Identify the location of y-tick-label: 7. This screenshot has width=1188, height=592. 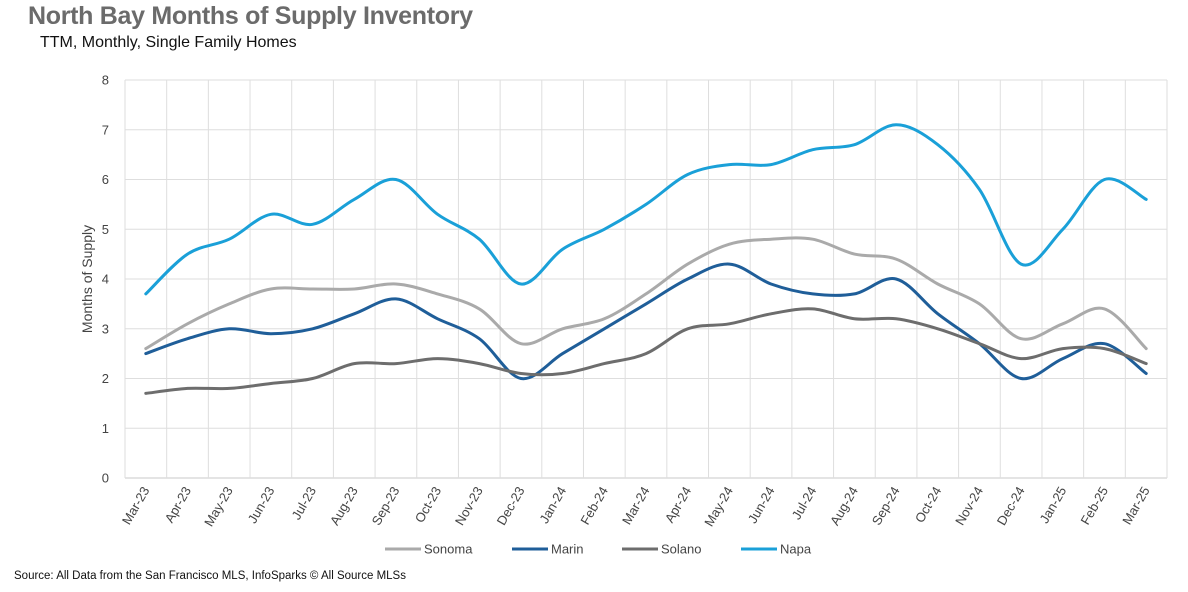
(105, 129).